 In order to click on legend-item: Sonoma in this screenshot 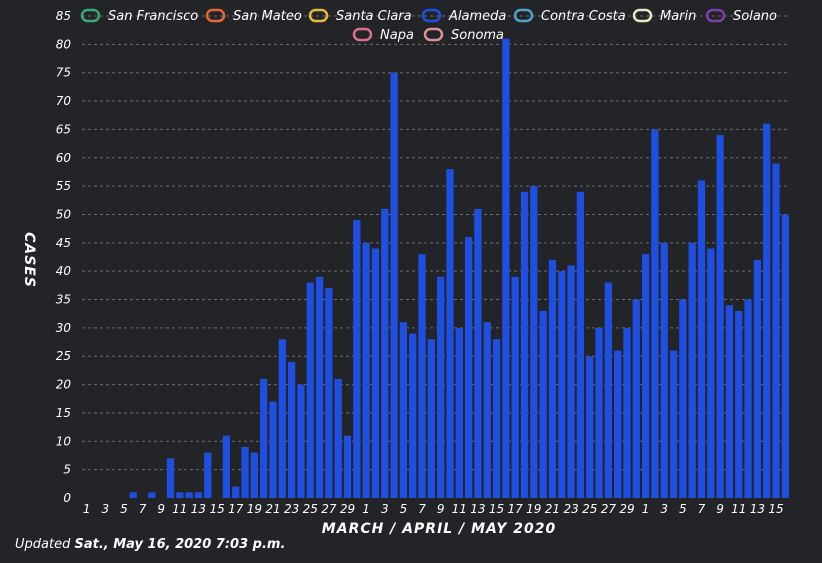, I will do `click(463, 35)`.